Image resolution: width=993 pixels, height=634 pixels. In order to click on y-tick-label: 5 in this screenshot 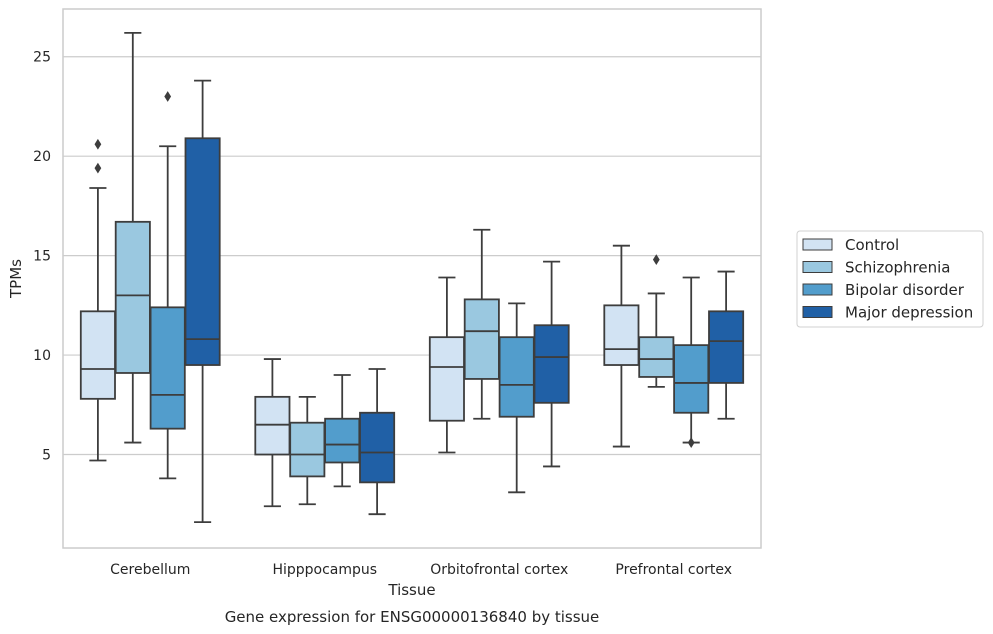, I will do `click(46, 456)`.